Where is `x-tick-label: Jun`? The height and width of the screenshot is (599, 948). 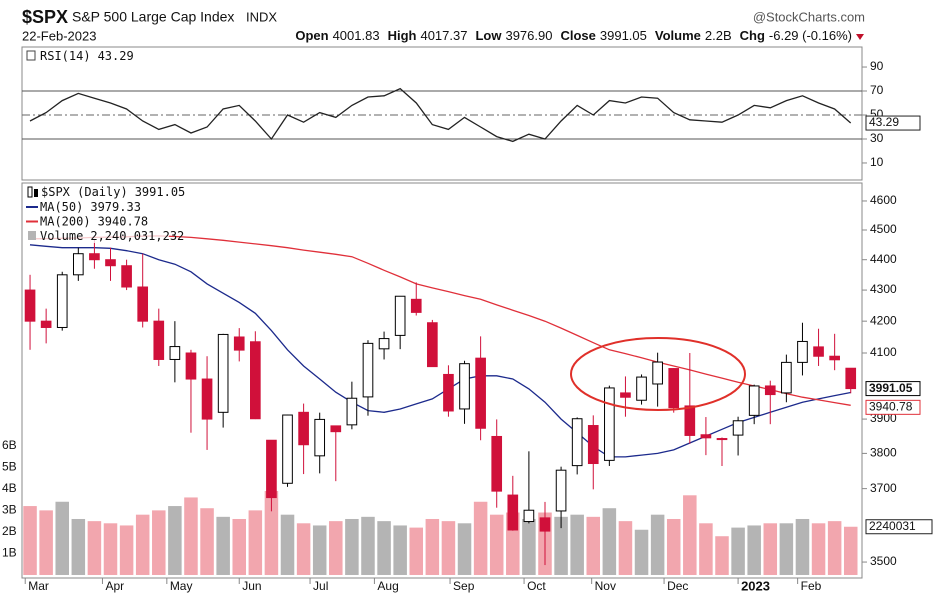
x-tick-label: Jun is located at coordinates (251, 586).